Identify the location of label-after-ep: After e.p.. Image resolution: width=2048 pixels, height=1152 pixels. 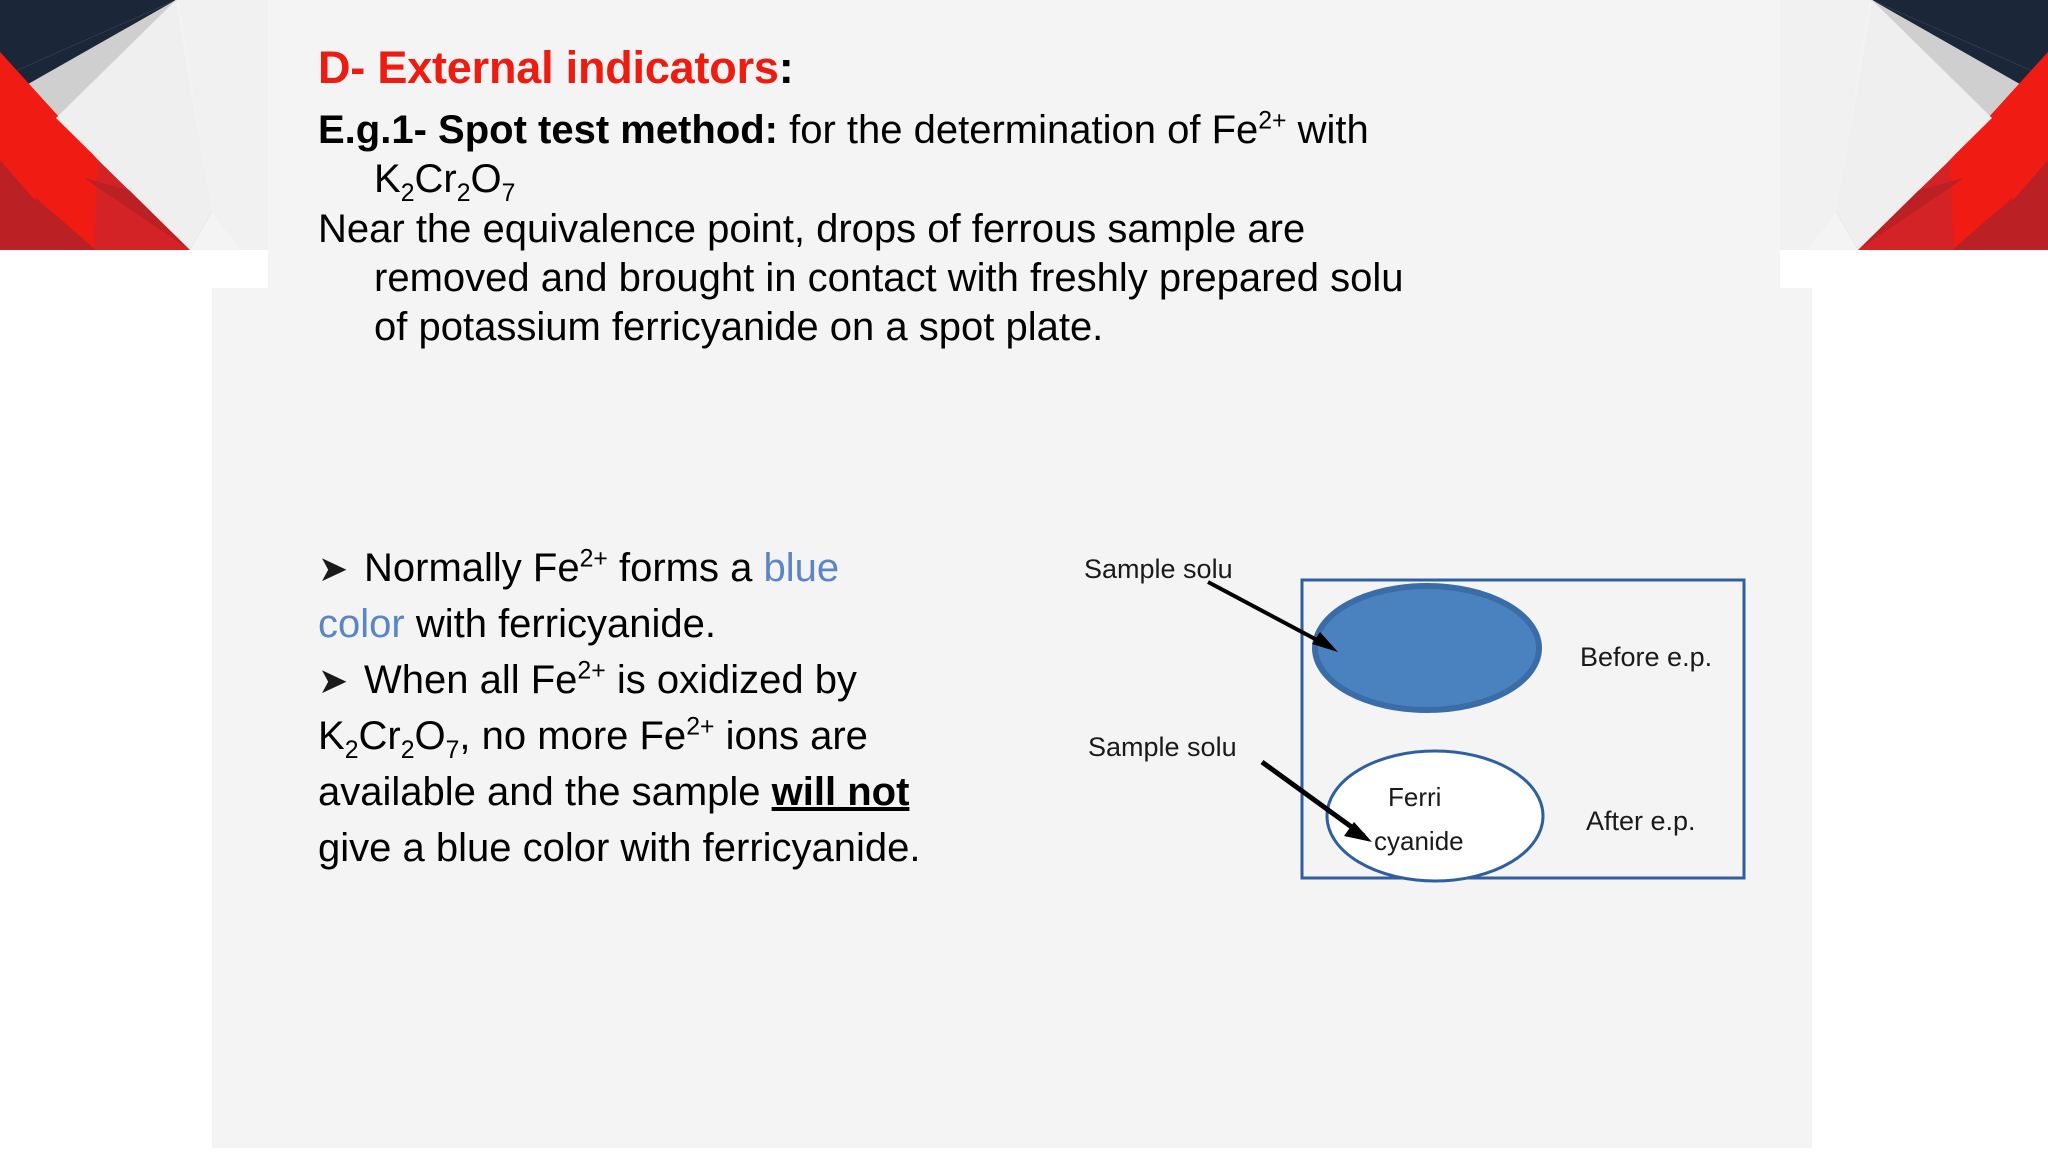
(1641, 821).